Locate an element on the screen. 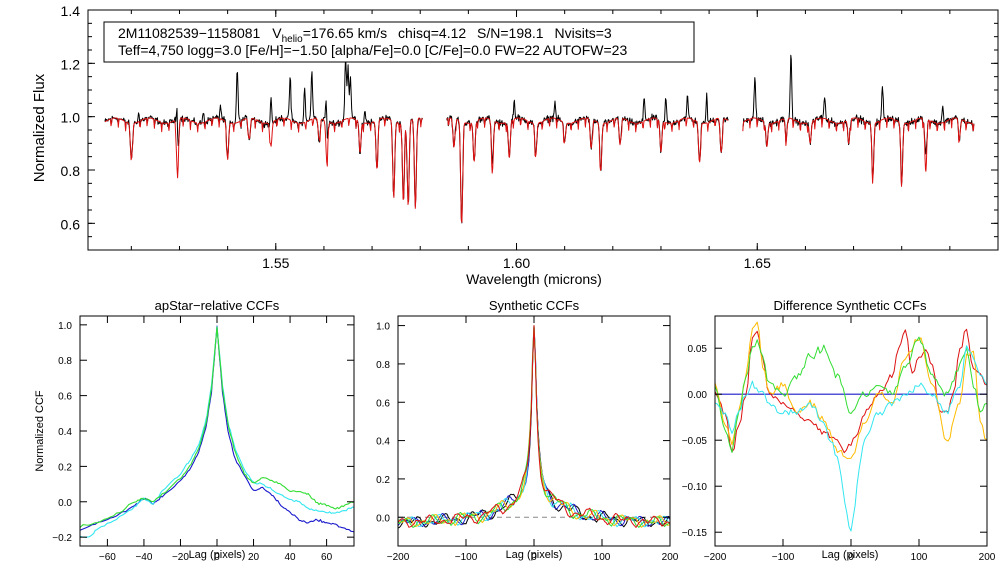 The width and height of the screenshot is (1008, 576). x-tick-label: 40 is located at coordinates (291, 557).